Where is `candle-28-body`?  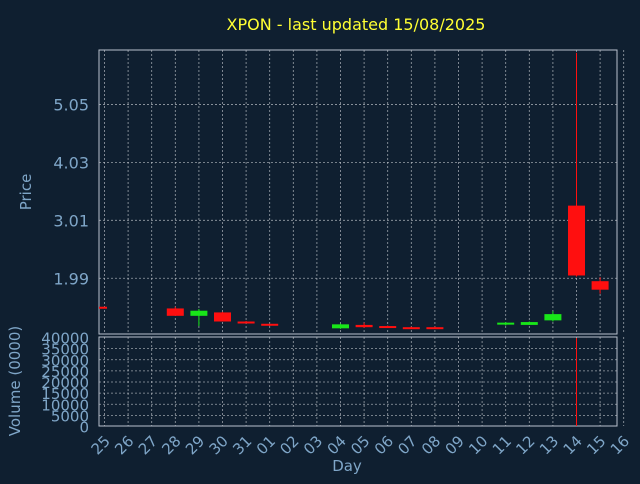
candle-28-body is located at coordinates (175, 312).